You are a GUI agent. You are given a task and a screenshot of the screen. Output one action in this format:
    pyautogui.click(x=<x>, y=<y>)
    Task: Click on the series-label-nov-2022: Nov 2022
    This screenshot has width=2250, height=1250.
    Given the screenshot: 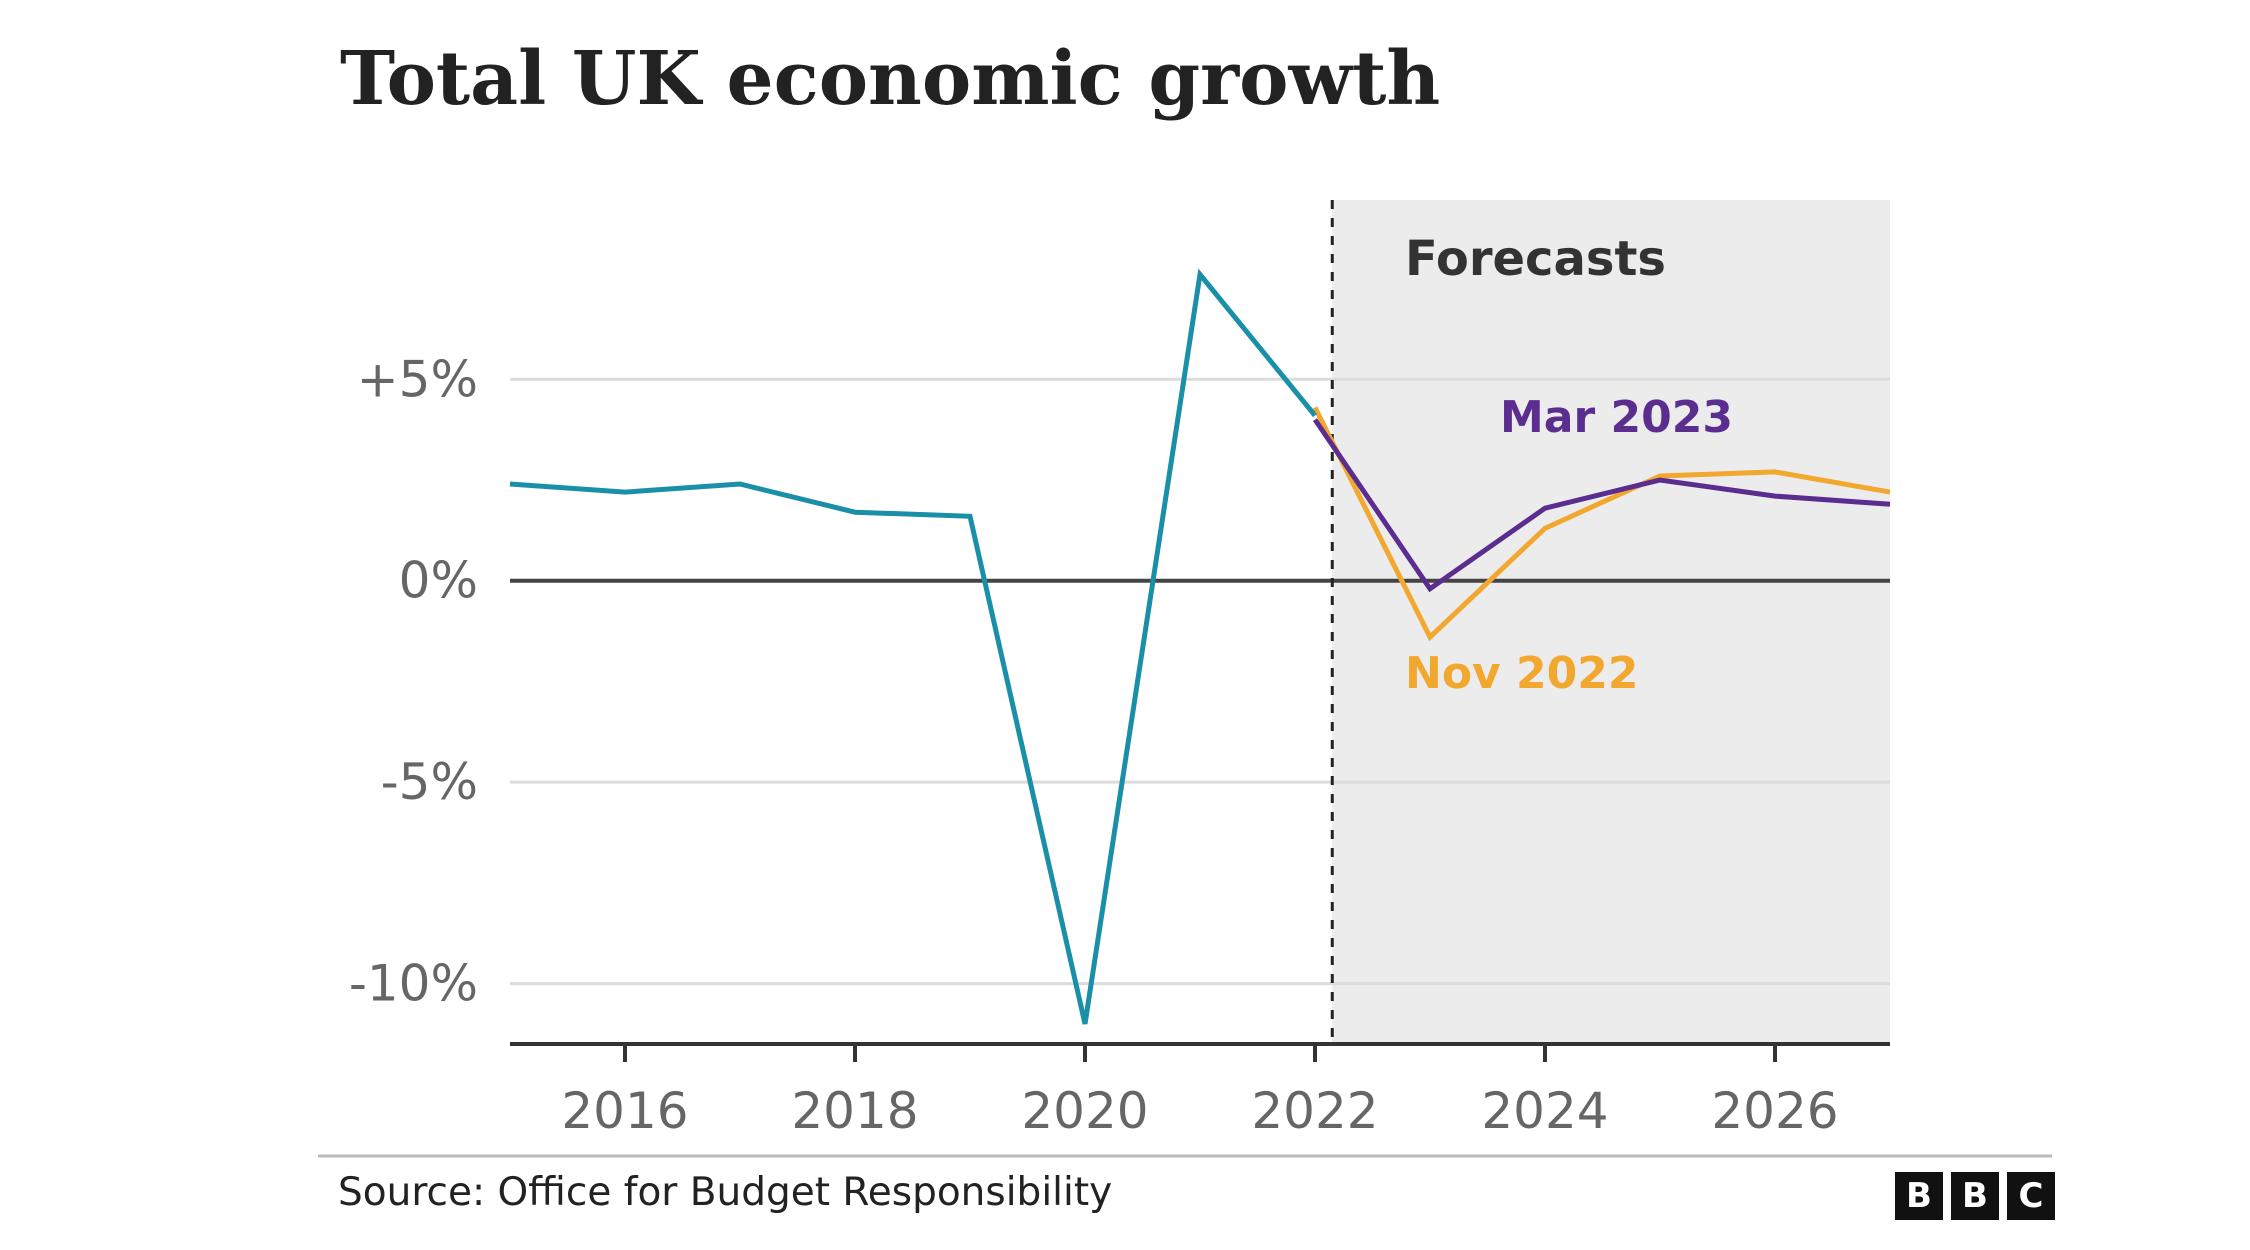 What is the action you would take?
    pyautogui.click(x=1522, y=673)
    